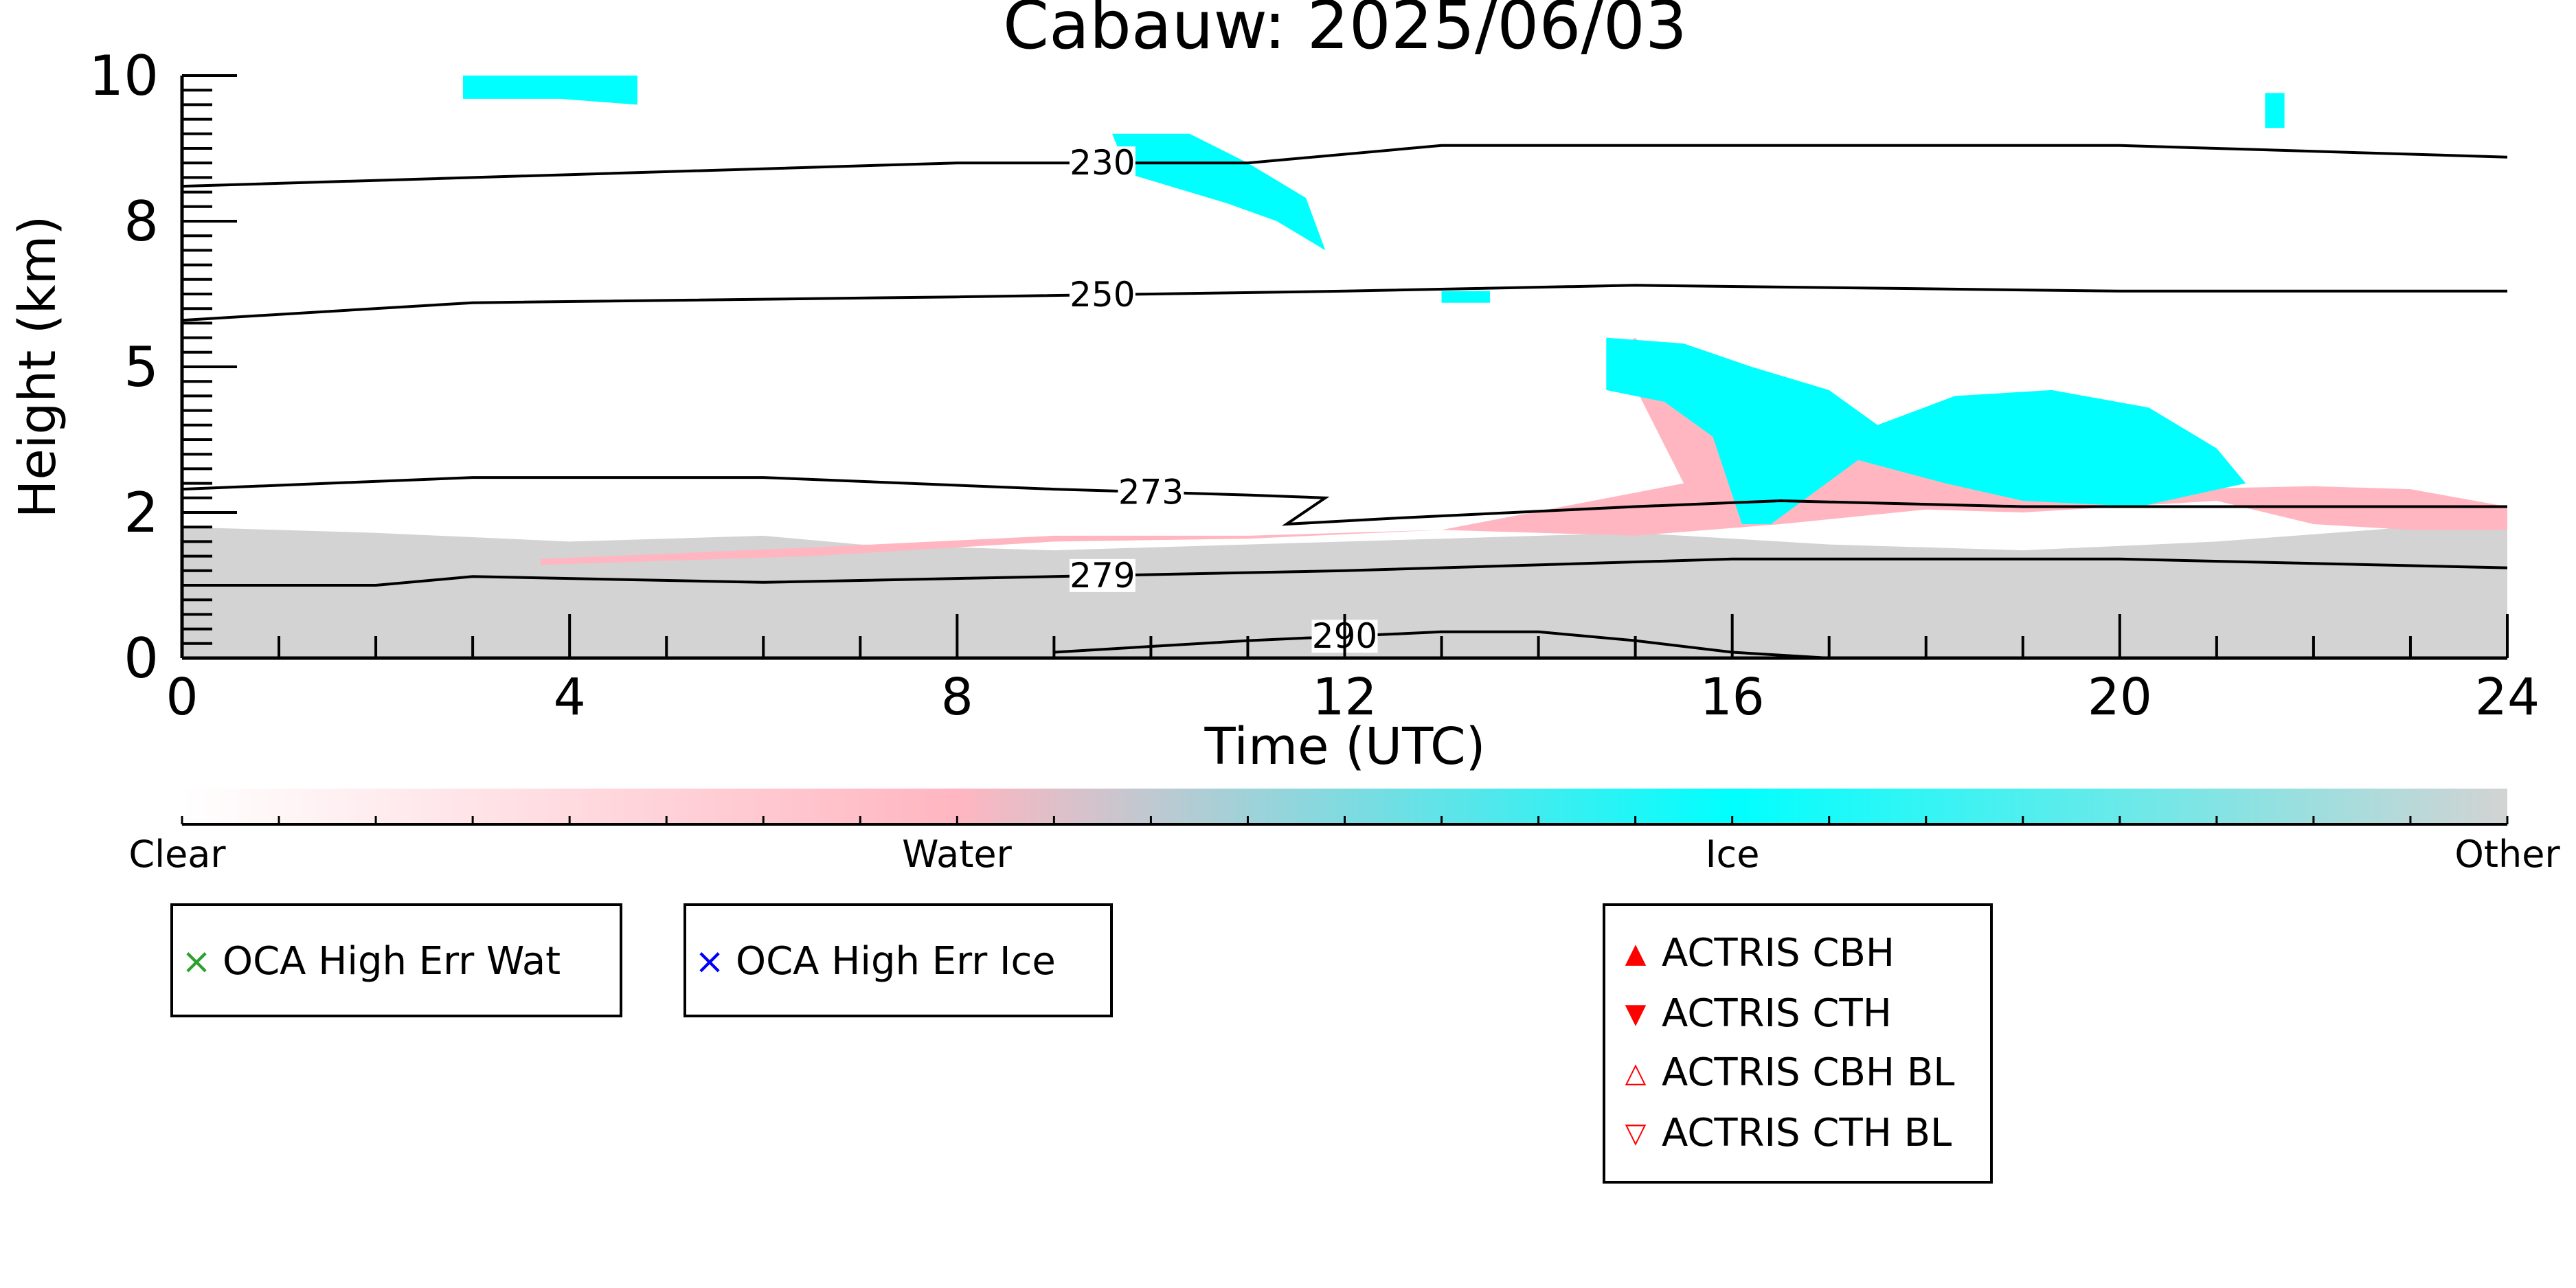  Describe the element at coordinates (2507, 854) in the screenshot. I see `colorbar-label-other: Other` at that location.